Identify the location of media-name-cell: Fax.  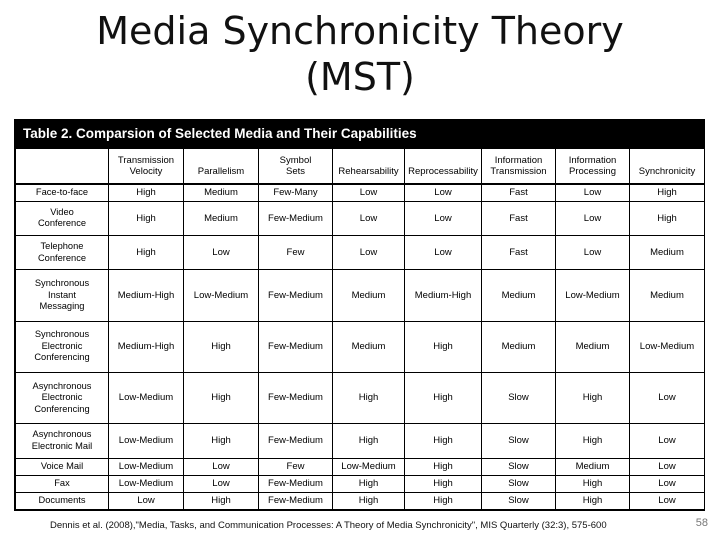
(62, 483).